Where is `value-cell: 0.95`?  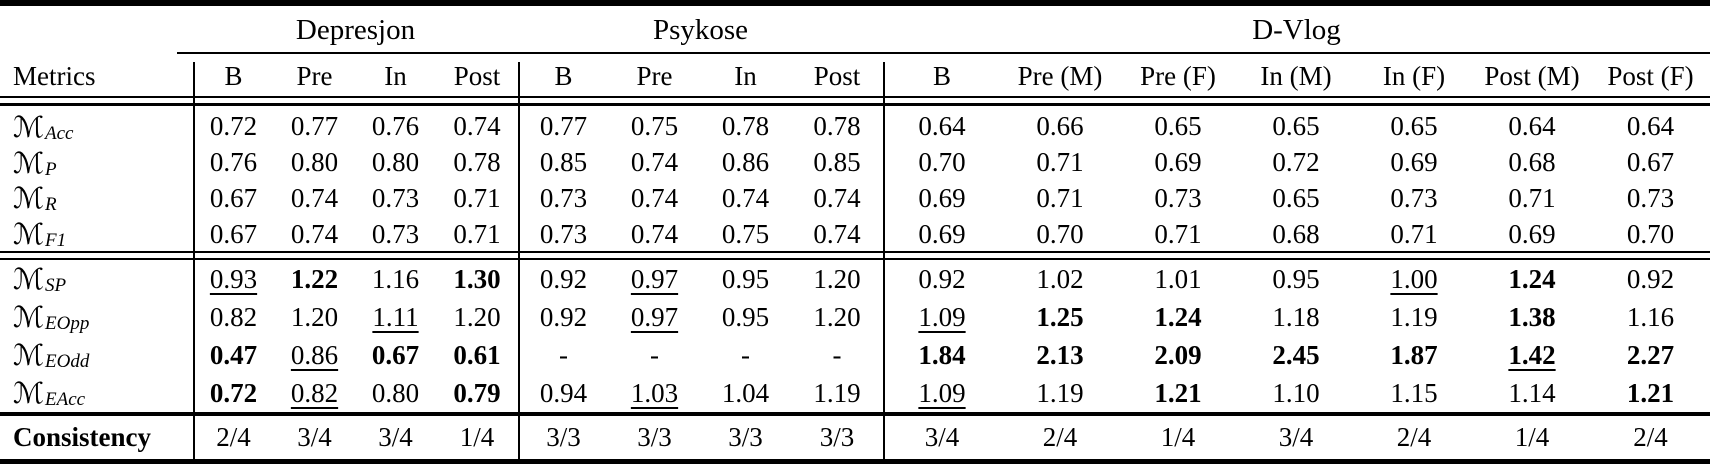
value-cell: 0.95 is located at coordinates (745, 279).